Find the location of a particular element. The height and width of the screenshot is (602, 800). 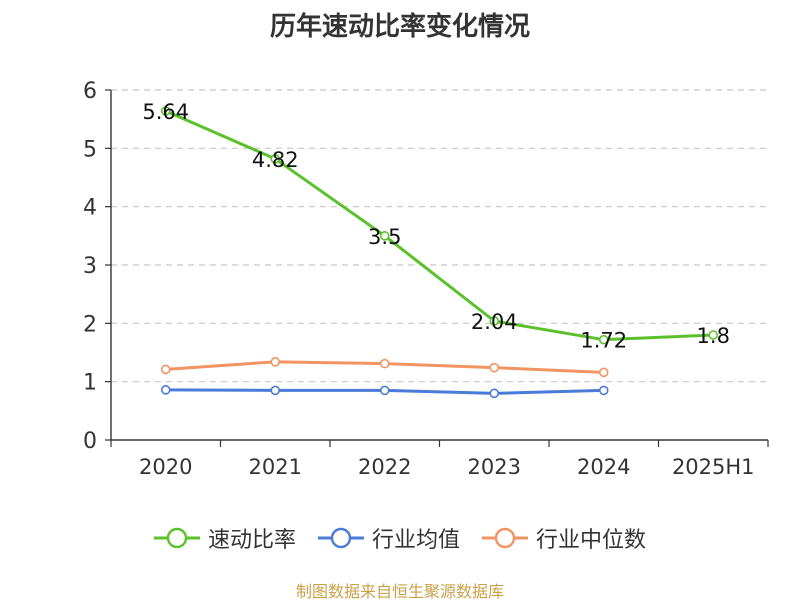

x-tick-label: 2024 is located at coordinates (603, 467).